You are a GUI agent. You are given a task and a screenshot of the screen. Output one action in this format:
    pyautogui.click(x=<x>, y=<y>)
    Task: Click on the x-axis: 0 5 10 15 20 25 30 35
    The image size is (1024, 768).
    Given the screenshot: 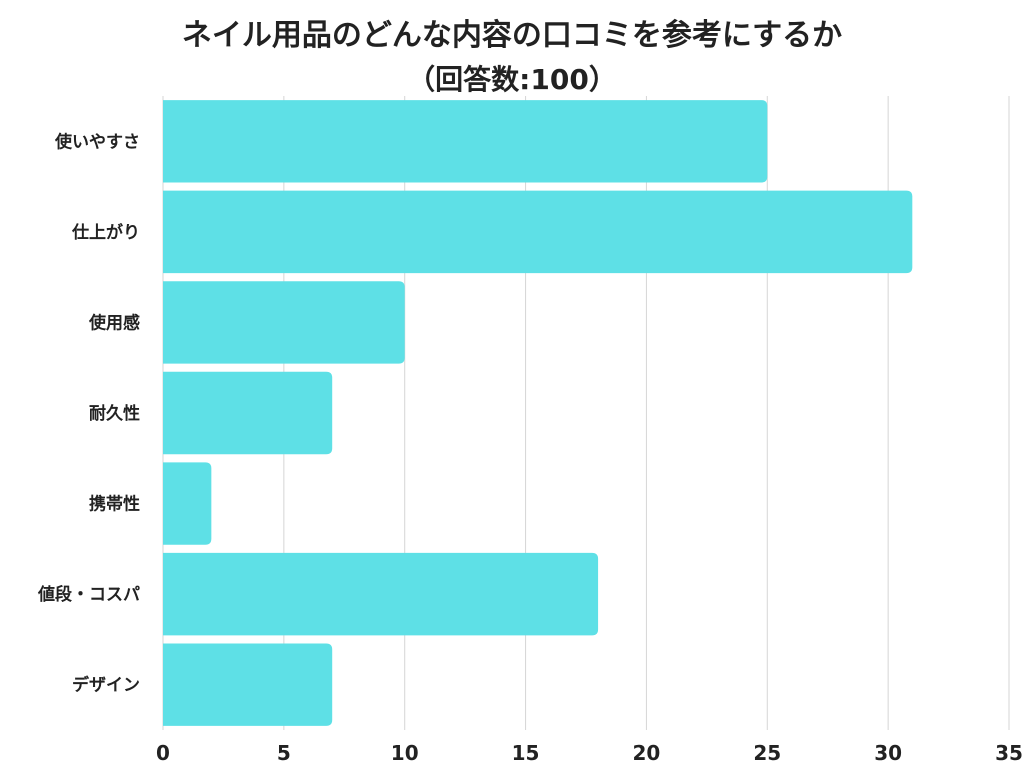 What is the action you would take?
    pyautogui.click(x=589, y=753)
    